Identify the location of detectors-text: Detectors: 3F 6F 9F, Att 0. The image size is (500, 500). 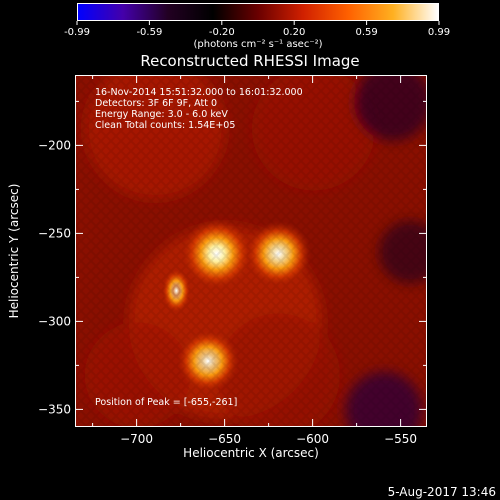
(156, 103).